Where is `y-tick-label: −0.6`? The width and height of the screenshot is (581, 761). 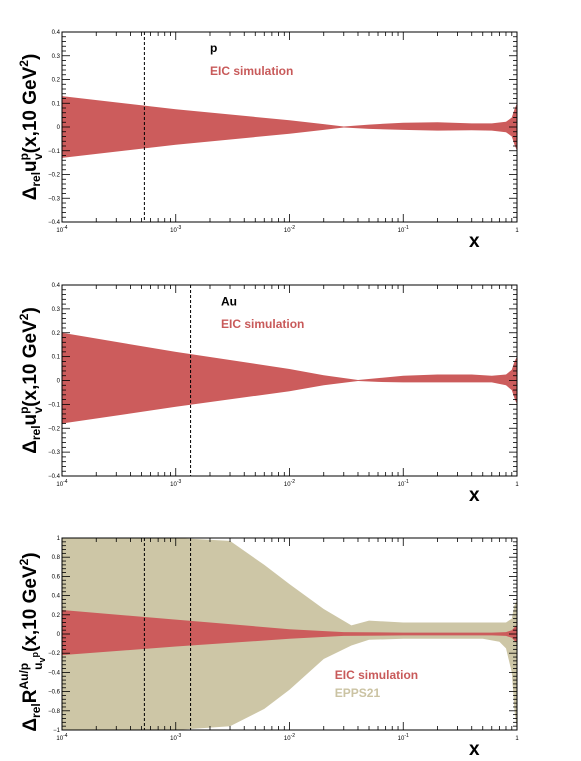
y-tick-label: −0.6 is located at coordinates (54, 693).